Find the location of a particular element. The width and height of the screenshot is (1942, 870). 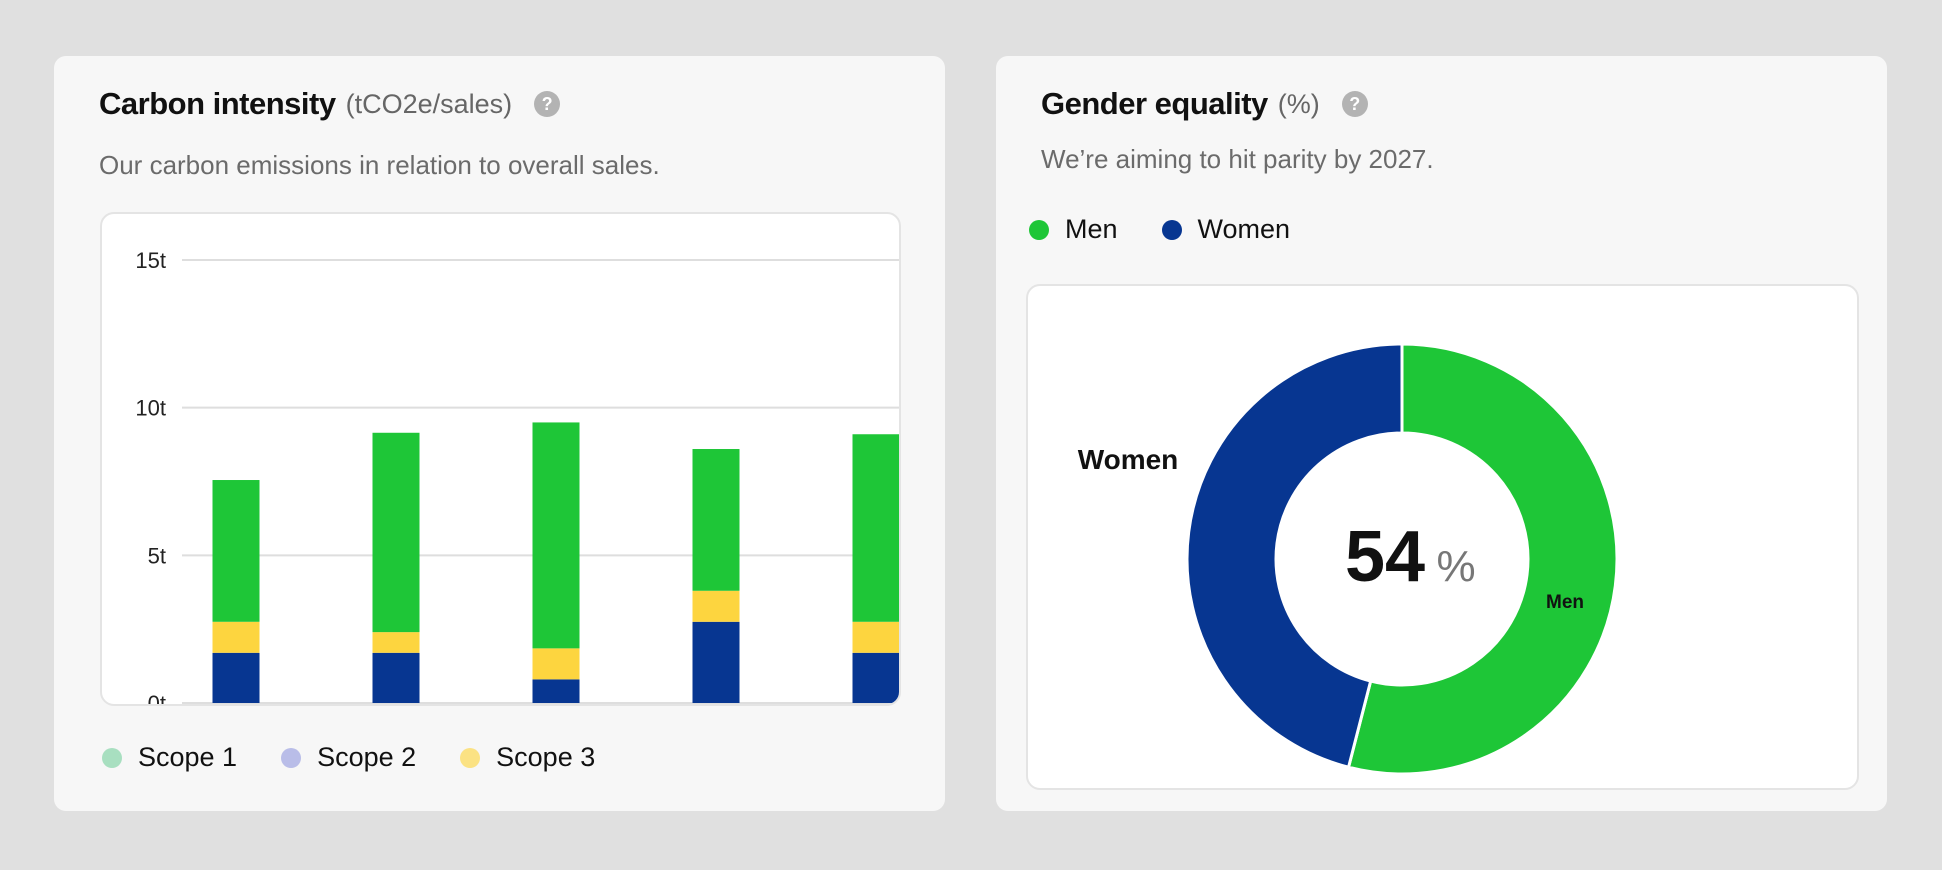

legend-label: Scope 3 is located at coordinates (546, 757).